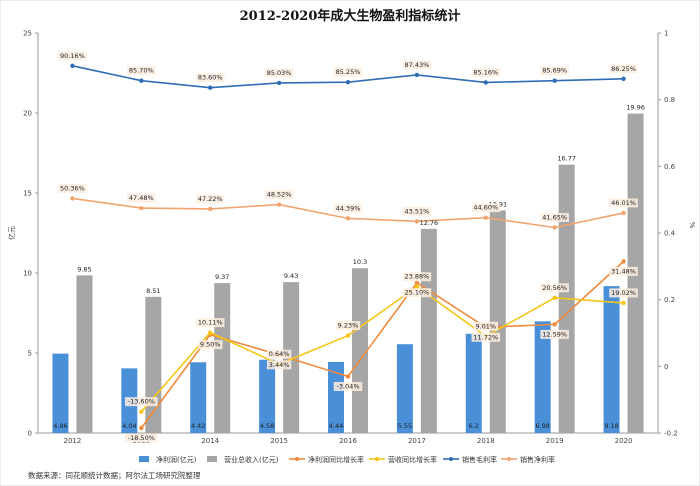 This screenshot has width=700, height=486. Describe the element at coordinates (537, 459) in the screenshot. I see `legend-label-net-margin: 销售净利率` at that location.